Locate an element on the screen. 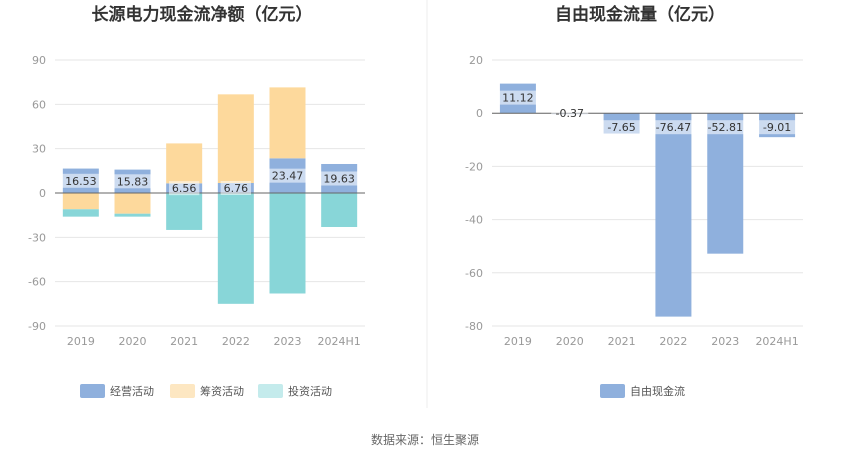 The width and height of the screenshot is (850, 459). y-tick-label: 20 is located at coordinates (476, 60).